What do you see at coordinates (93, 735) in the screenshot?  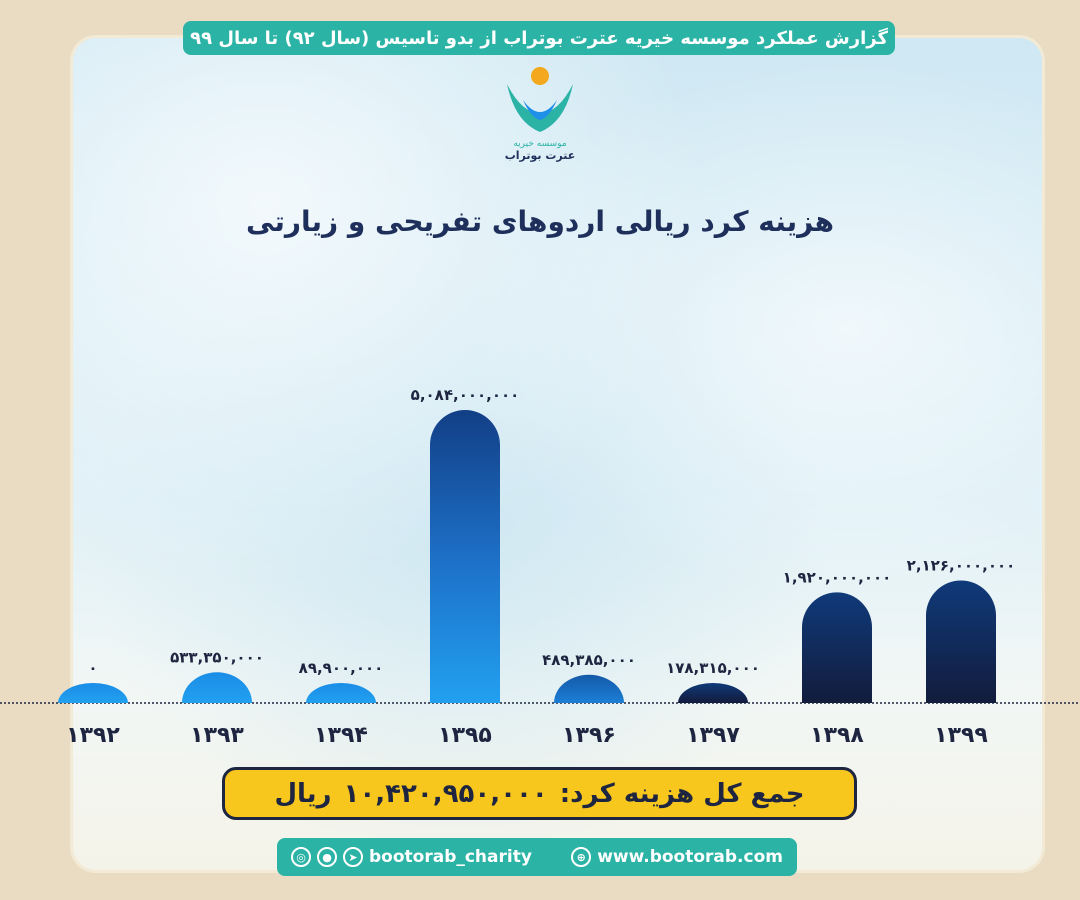 I see `x-tick-label: ۱۳۹۲` at bounding box center [93, 735].